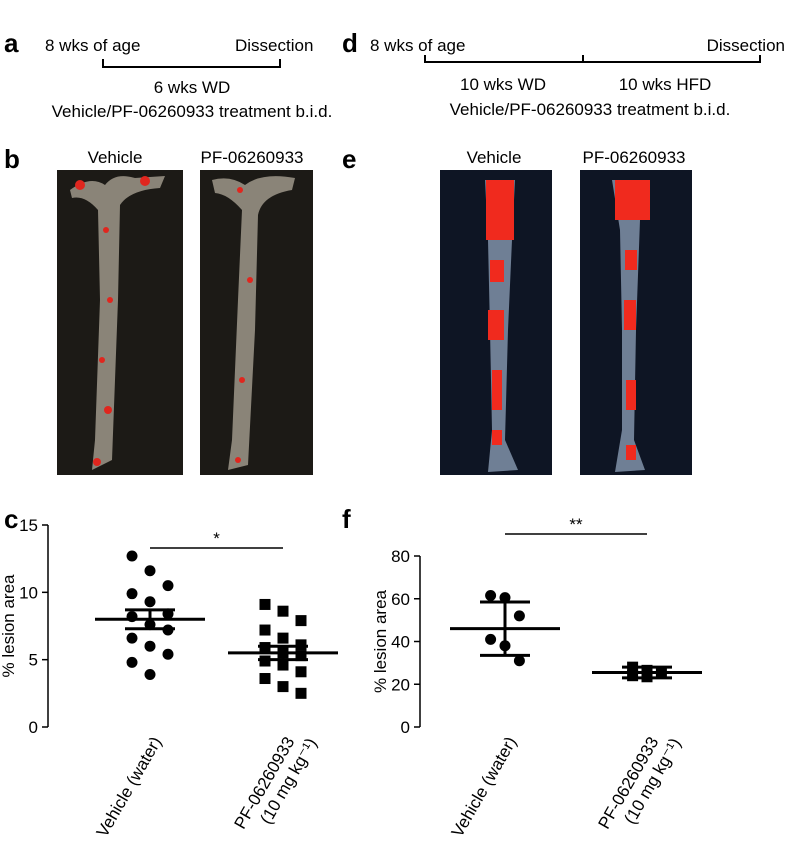 This screenshot has width=788, height=845. Describe the element at coordinates (350, 43) in the screenshot. I see `panel-label: d` at that location.